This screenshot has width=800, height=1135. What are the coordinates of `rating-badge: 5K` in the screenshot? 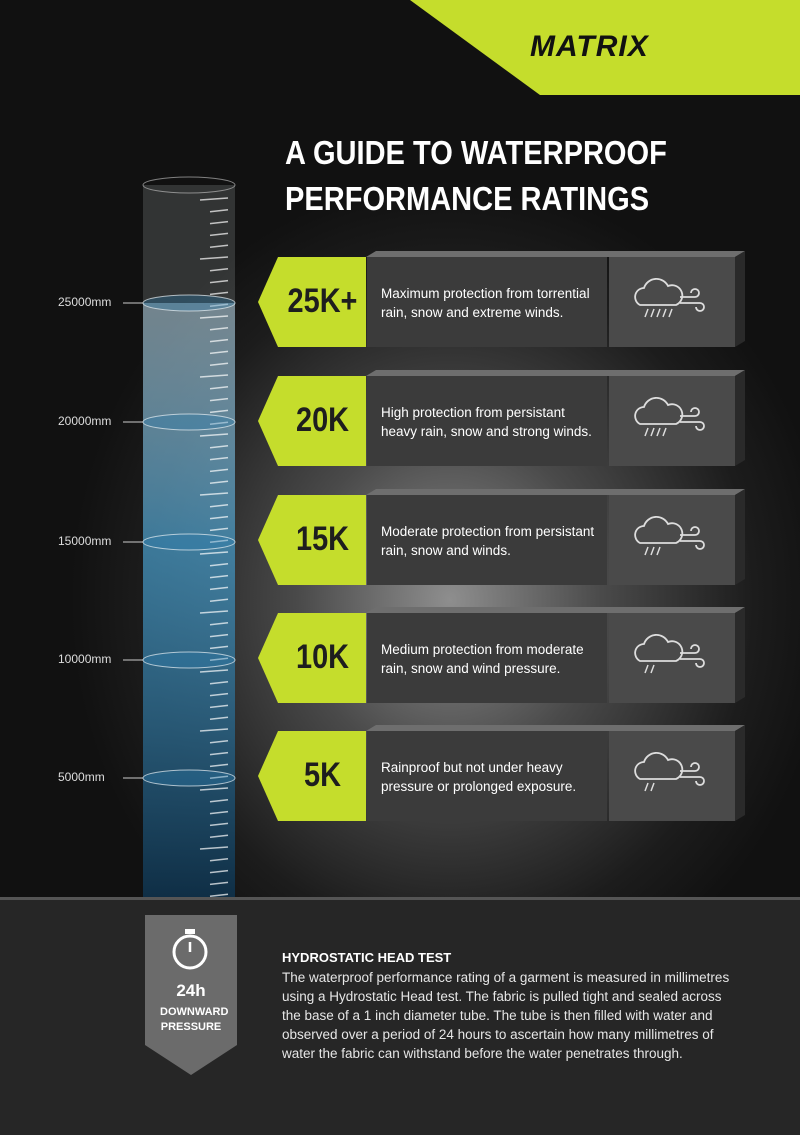 It's located at (322, 775).